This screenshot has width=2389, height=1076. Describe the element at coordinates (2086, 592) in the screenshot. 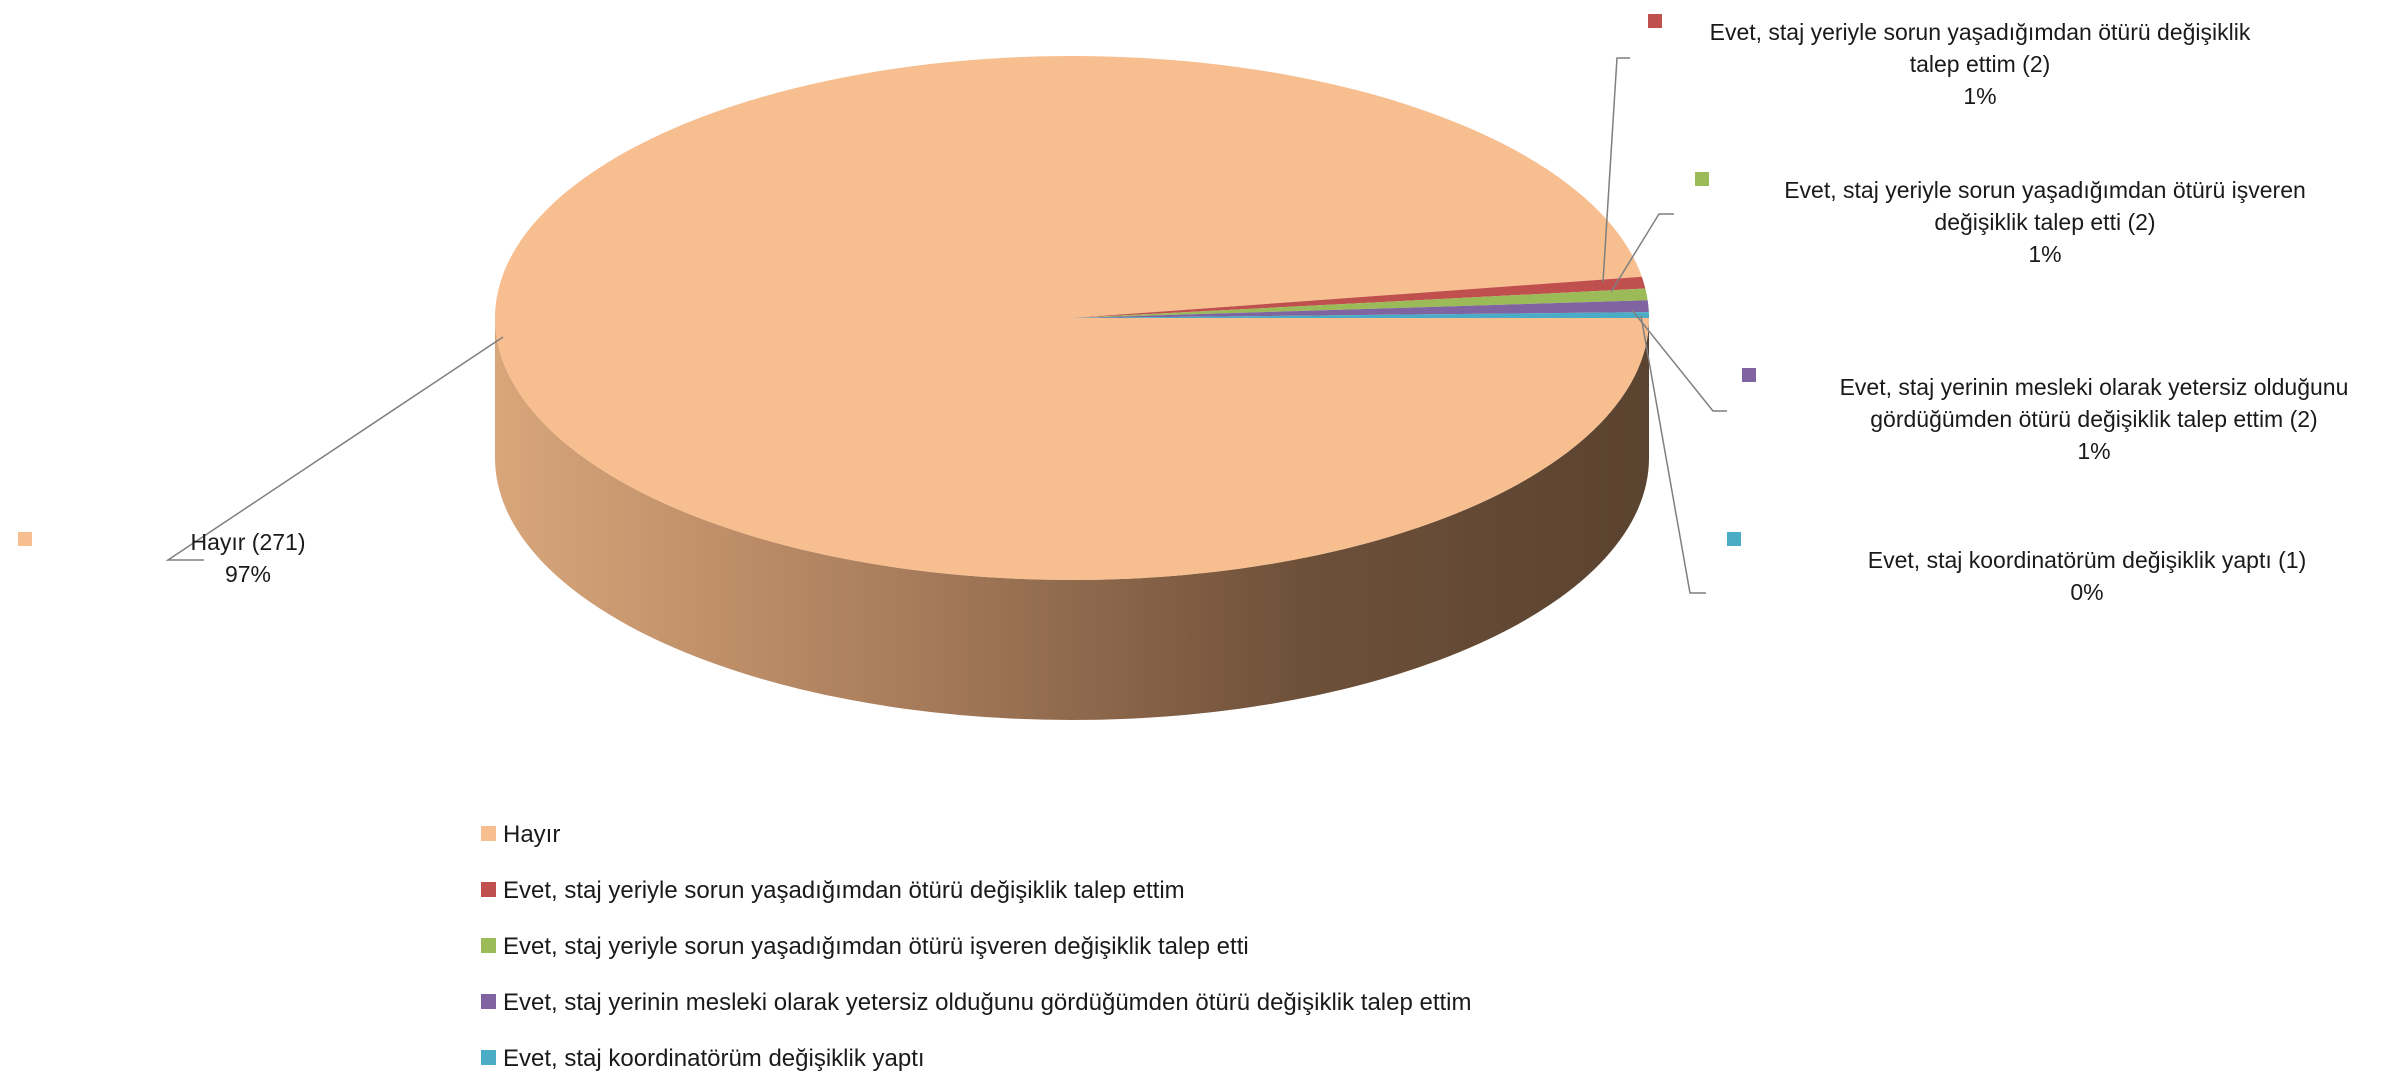

I see `data-label-line: 0%` at that location.